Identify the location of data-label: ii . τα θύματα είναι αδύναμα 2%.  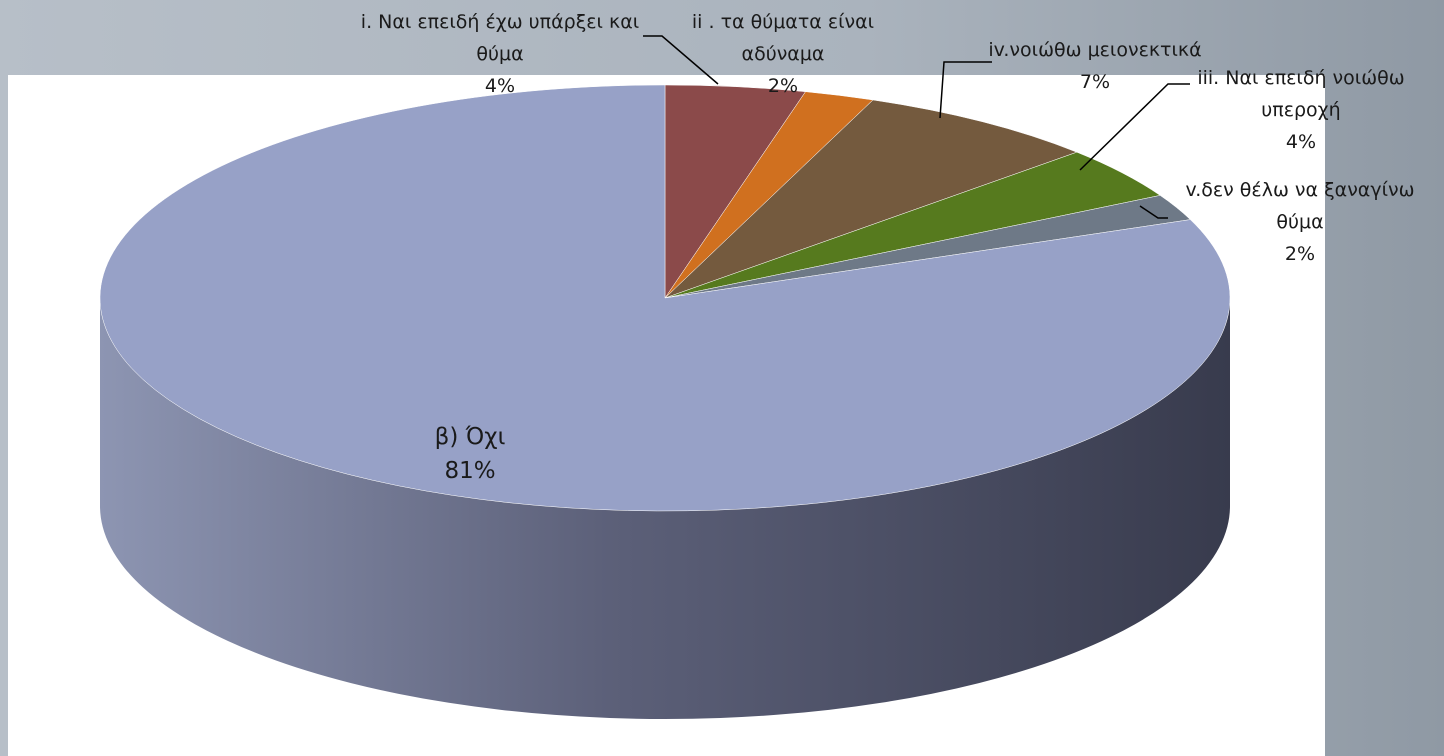
(783, 54).